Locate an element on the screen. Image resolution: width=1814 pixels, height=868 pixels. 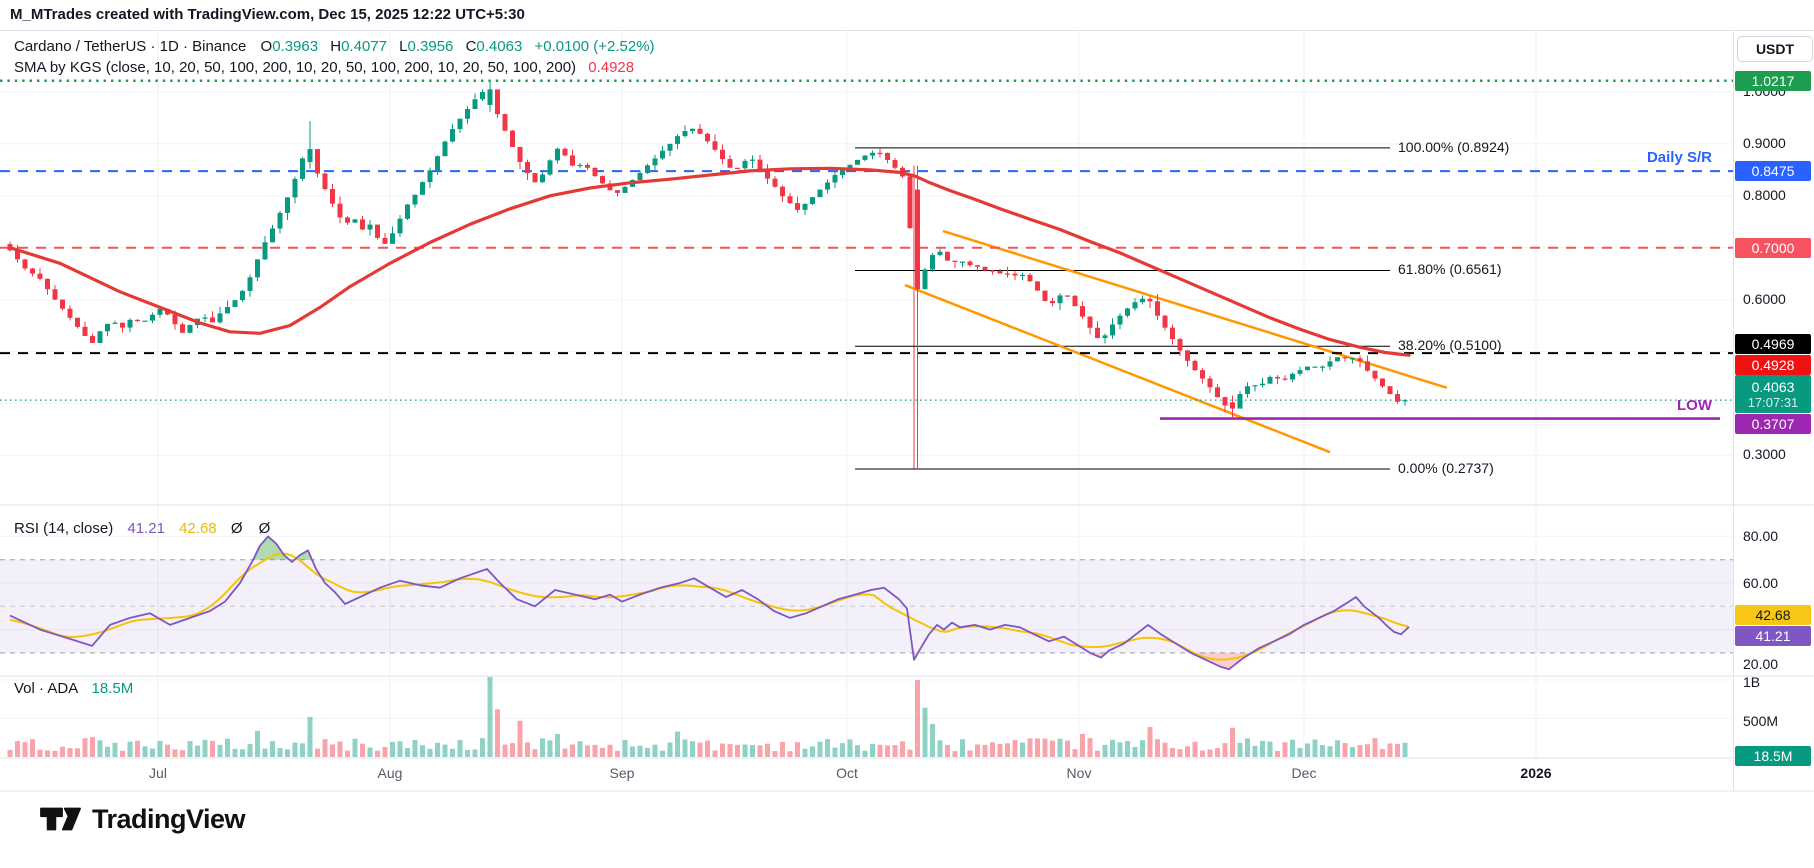
currency-button: USDT is located at coordinates (1775, 49).